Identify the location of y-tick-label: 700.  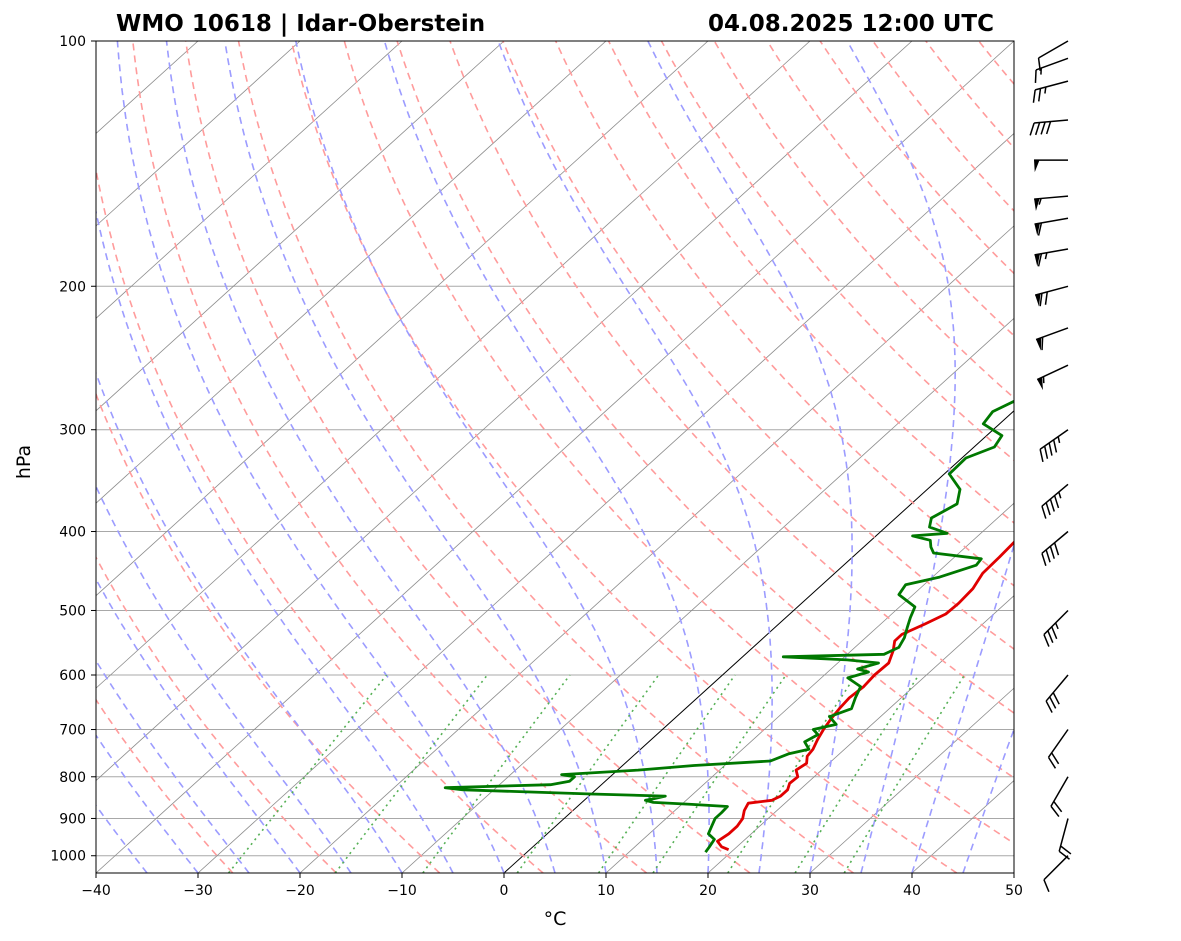
(72, 731).